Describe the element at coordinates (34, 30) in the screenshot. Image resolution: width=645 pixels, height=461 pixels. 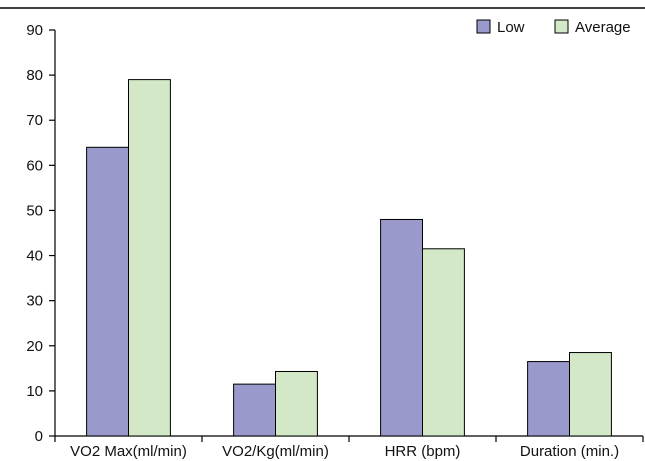
I see `y-tick-label: 90` at that location.